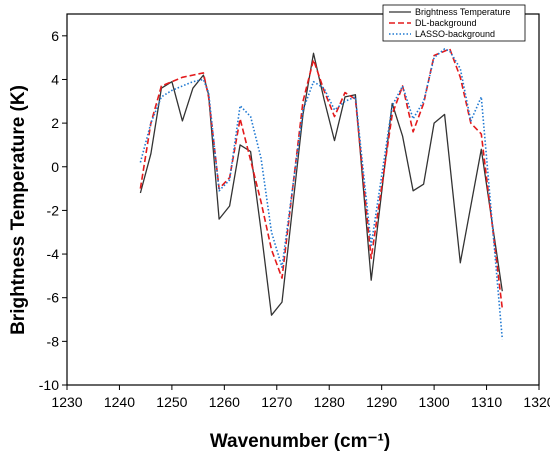  I want to click on x-tick-label: 1230, so click(66, 402).